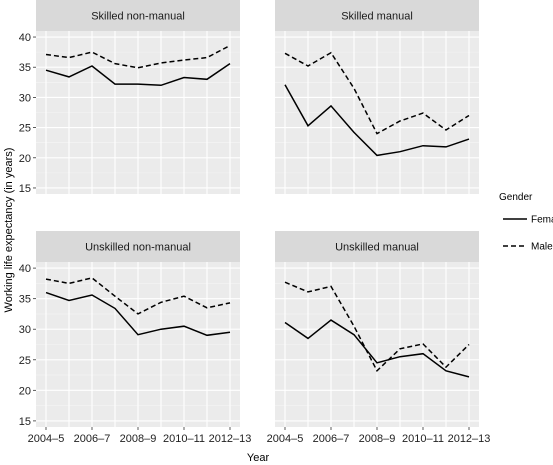 The width and height of the screenshot is (553, 465). What do you see at coordinates (516, 197) in the screenshot?
I see `legend-title: Gender` at bounding box center [516, 197].